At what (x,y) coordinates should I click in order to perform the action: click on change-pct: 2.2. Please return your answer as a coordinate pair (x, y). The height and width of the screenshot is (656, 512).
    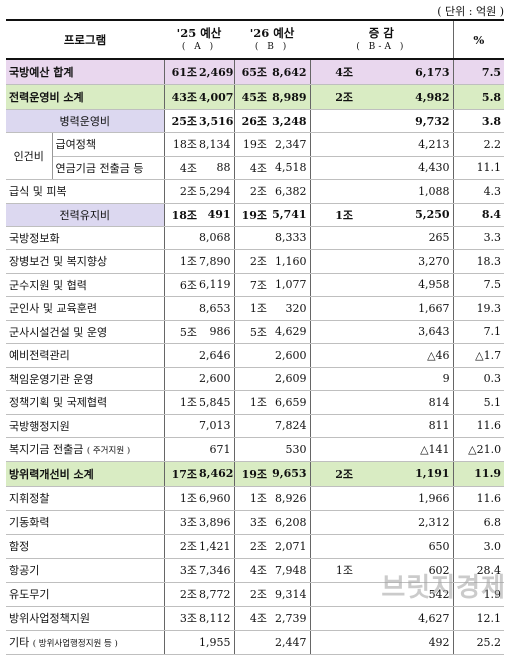
    Looking at the image, I should click on (478, 144).